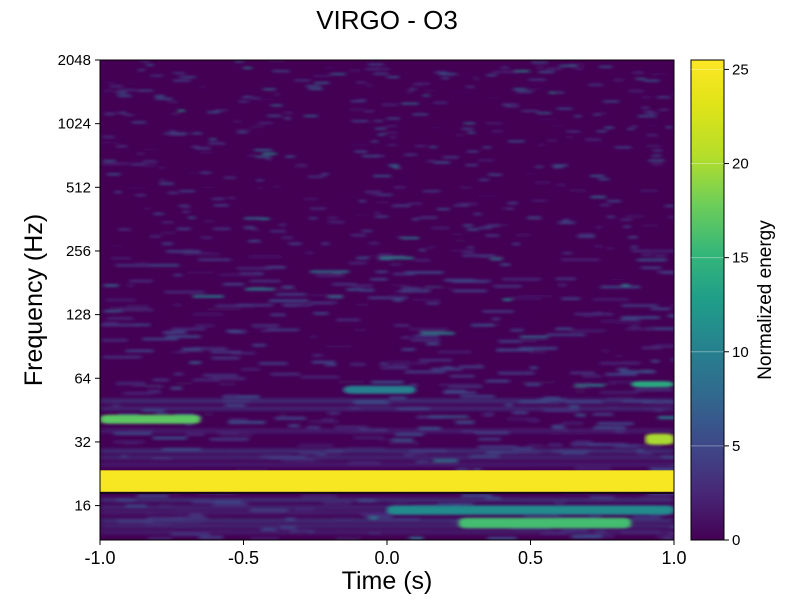 The height and width of the screenshot is (600, 800). I want to click on band-stripe, so click(387, 400).